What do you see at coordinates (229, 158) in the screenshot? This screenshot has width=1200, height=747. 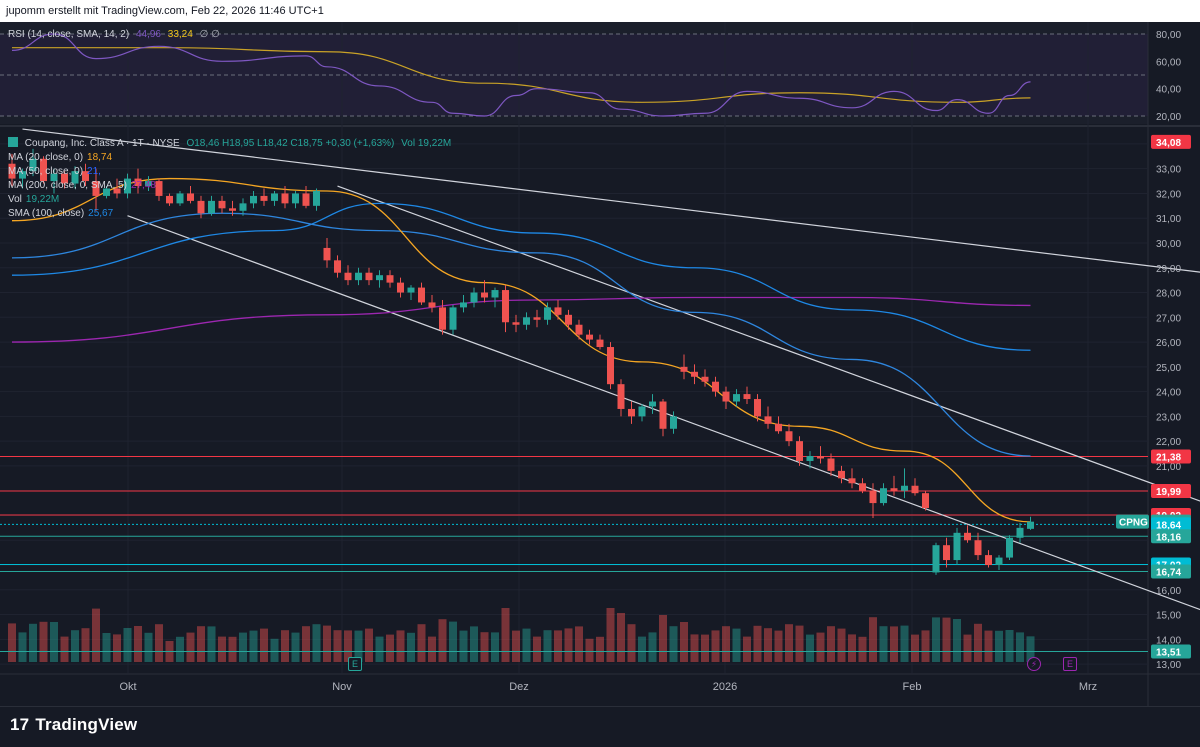 I see `indicator-row: MA (20, close, 0) 18,74` at bounding box center [229, 158].